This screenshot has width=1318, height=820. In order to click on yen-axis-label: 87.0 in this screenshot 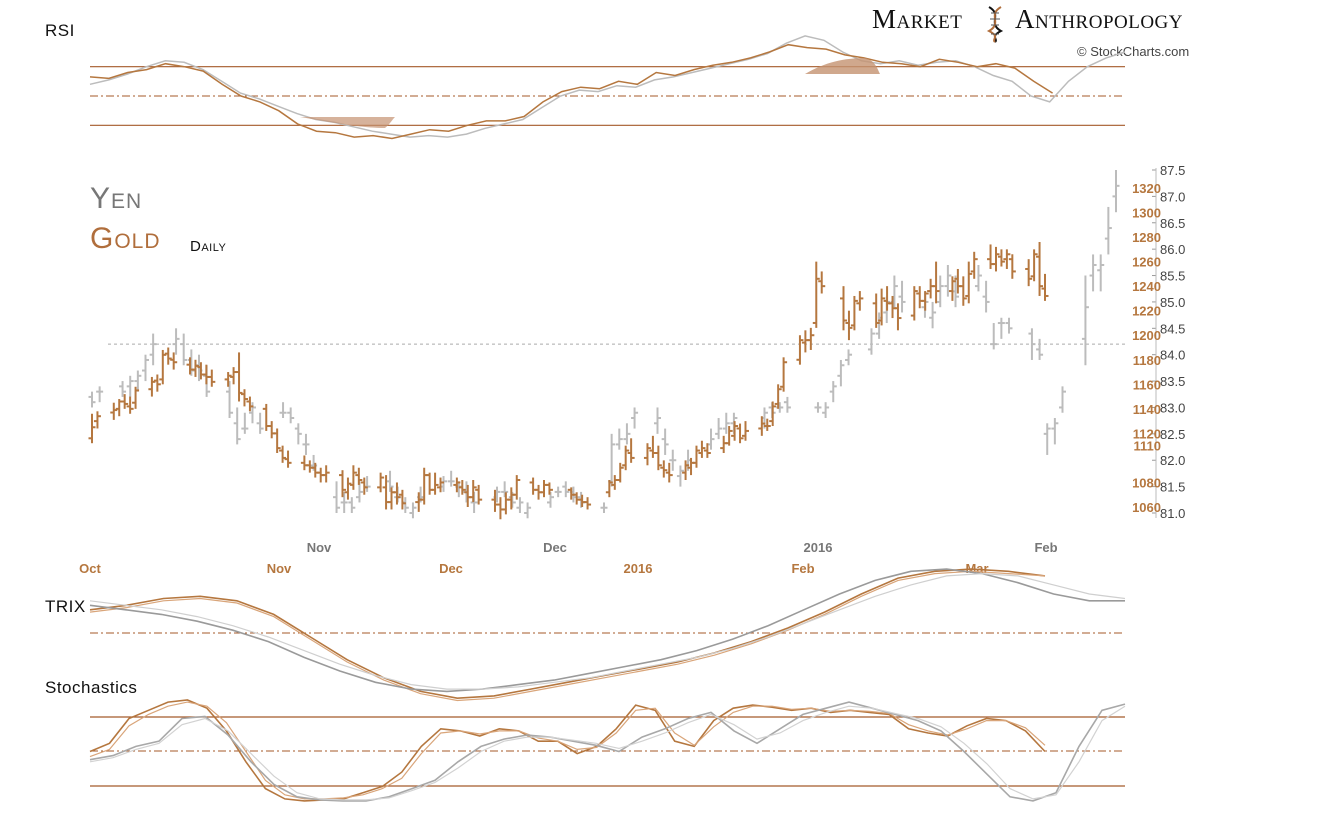, I will do `click(1172, 196)`.